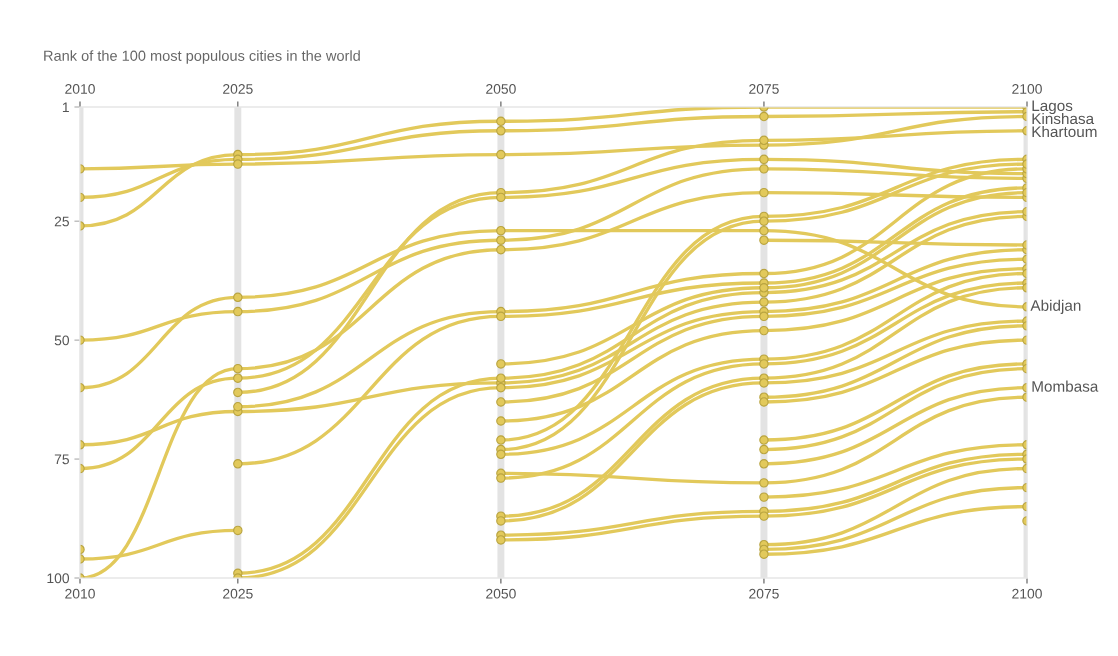 This screenshot has width=1118, height=656. I want to click on y-tick-label: 75, so click(61, 459).